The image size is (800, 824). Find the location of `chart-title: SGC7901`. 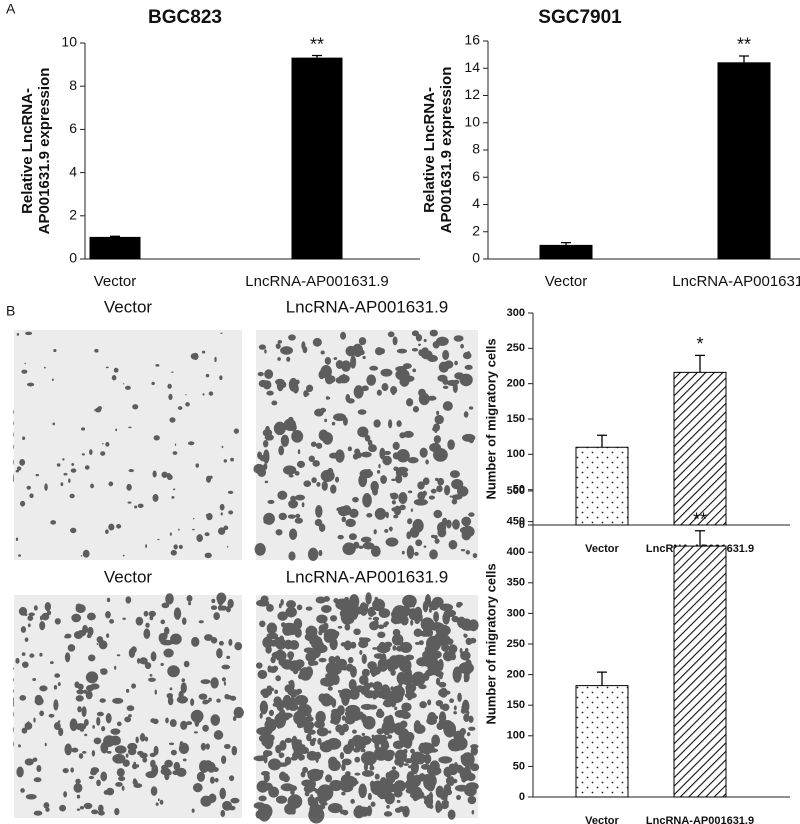

chart-title: SGC7901 is located at coordinates (580, 17).